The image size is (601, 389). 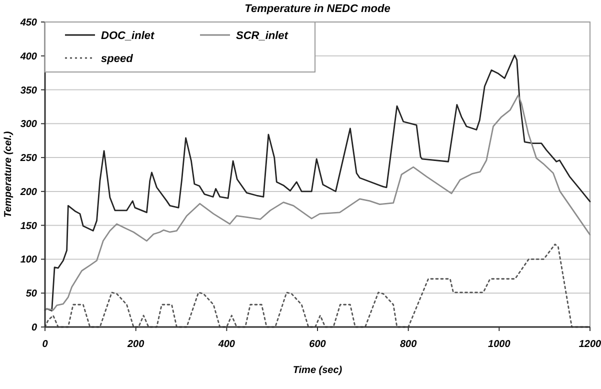 I want to click on x-tick-label: 200, so click(x=135, y=344).